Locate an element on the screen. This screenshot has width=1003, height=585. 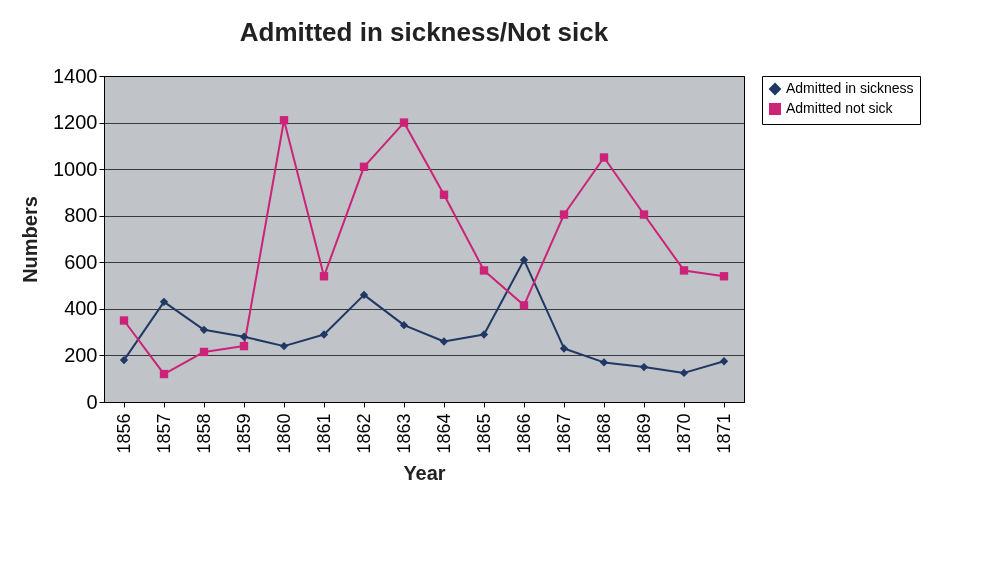
y-tick-label: 0 is located at coordinates (92, 401).